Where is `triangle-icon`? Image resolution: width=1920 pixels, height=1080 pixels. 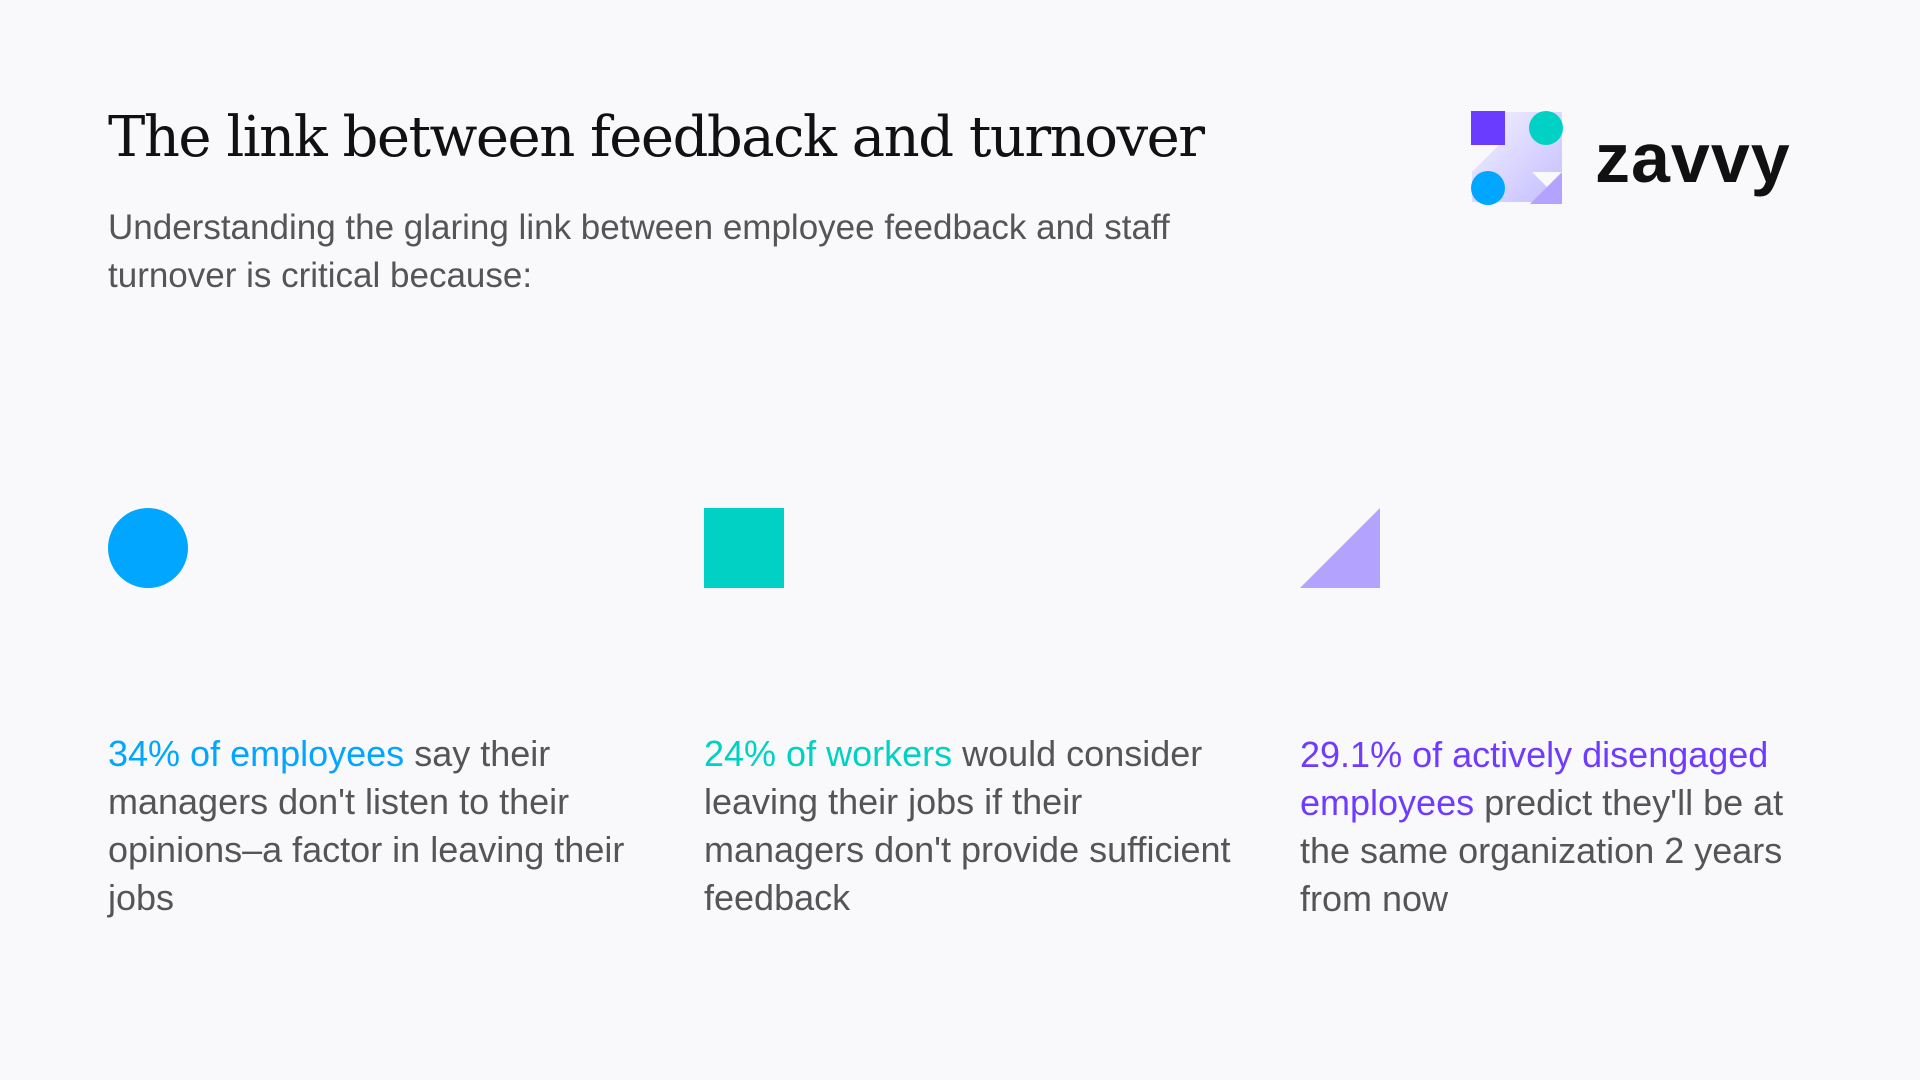 triangle-icon is located at coordinates (1340, 548).